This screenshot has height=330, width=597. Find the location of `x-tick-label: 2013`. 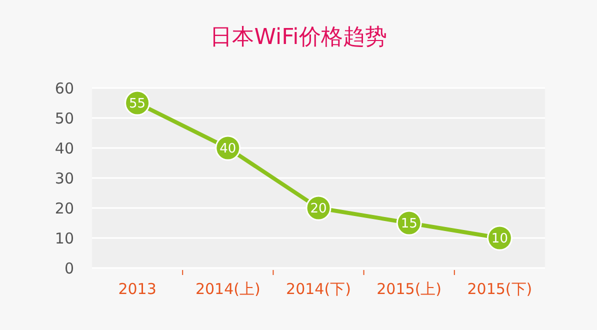

x-tick-label: 2013 is located at coordinates (137, 289).